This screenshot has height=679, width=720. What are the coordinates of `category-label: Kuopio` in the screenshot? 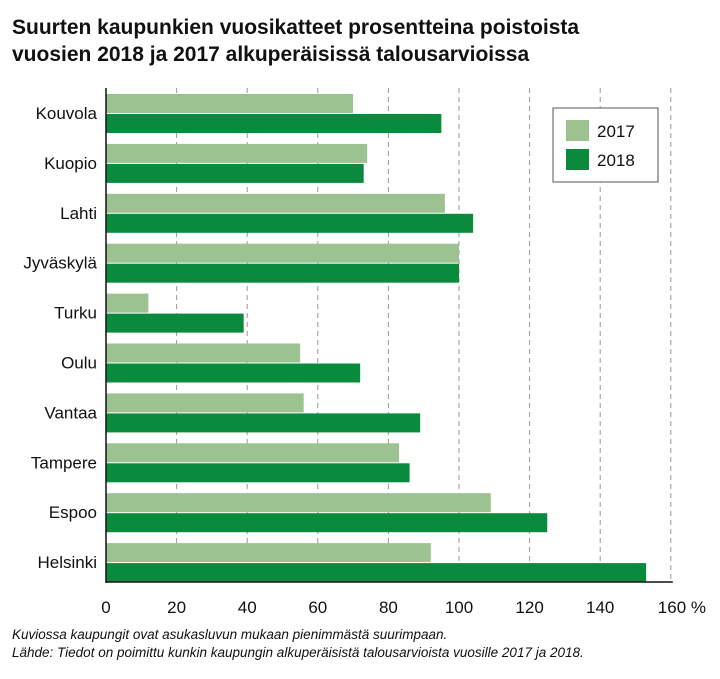 It's located at (70, 163).